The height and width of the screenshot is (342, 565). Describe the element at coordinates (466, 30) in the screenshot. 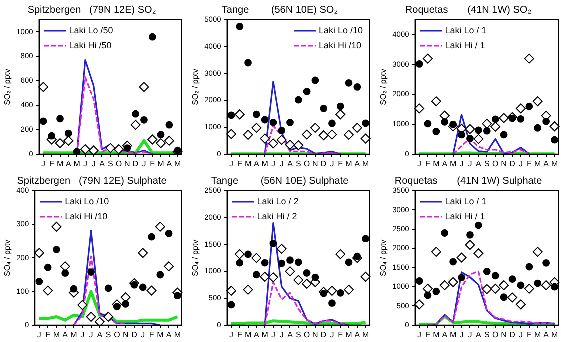

I see `legend-label: Laki Lo / 1` at that location.